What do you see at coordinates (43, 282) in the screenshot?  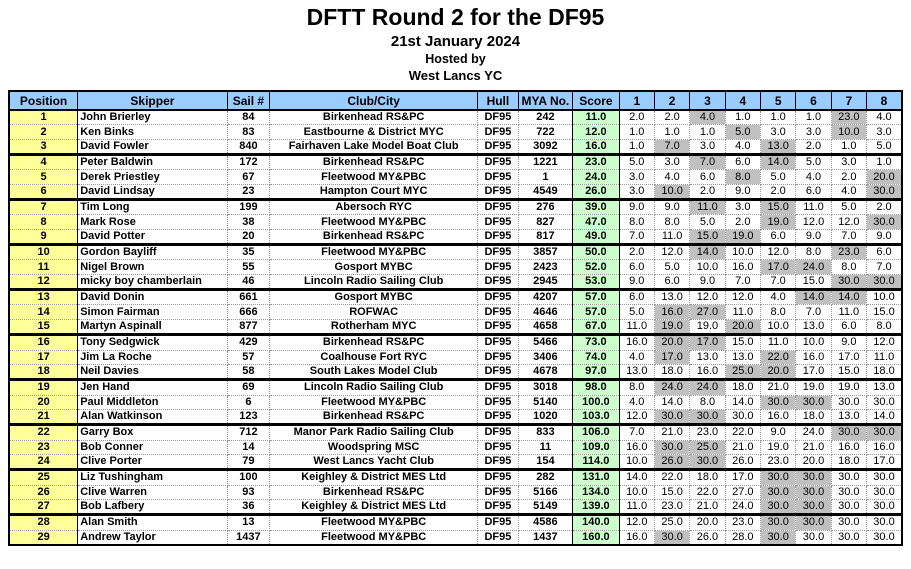 I see `position-cell: 12` at bounding box center [43, 282].